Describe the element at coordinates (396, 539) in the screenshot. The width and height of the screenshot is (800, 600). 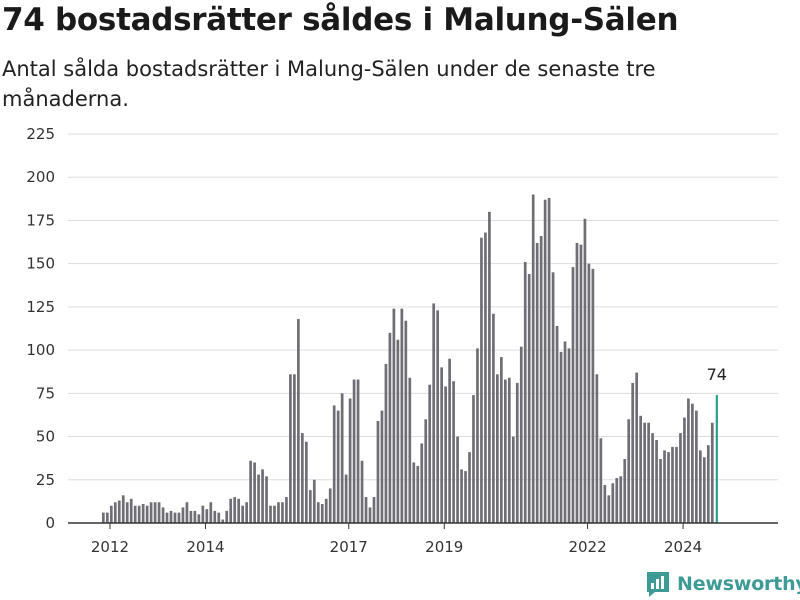
I see `x-axis-ticks: 2012 2014 2017 2019 2022 2024` at that location.